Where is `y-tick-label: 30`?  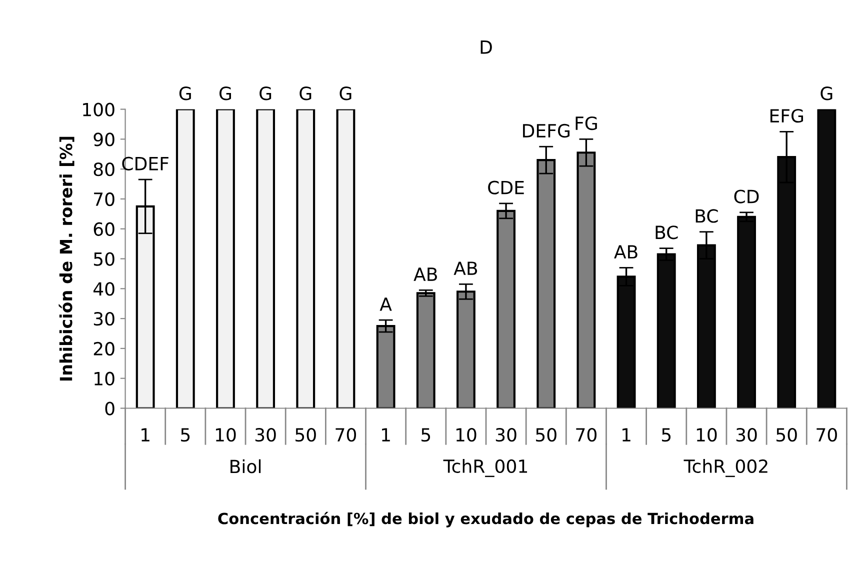
y-tick-label: 30 is located at coordinates (104, 319).